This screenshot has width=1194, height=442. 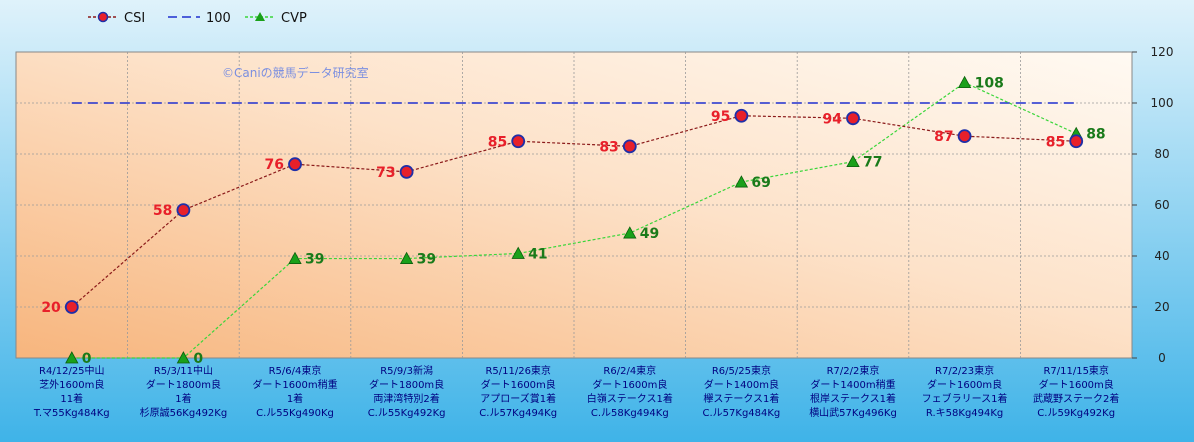 What do you see at coordinates (314, 260) in the screenshot?
I see `cvp-data-label: 39` at bounding box center [314, 260].